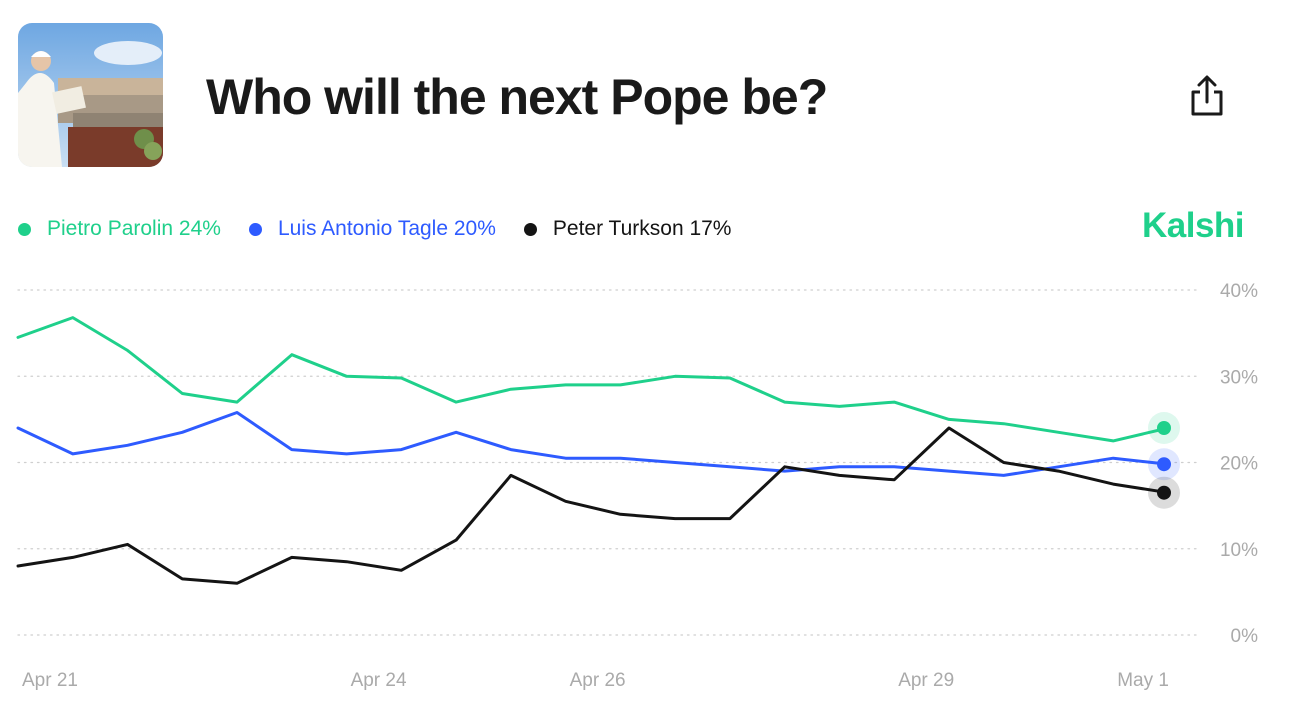 This screenshot has width=1292, height=709. I want to click on end-marker-parolin, so click(1164, 428).